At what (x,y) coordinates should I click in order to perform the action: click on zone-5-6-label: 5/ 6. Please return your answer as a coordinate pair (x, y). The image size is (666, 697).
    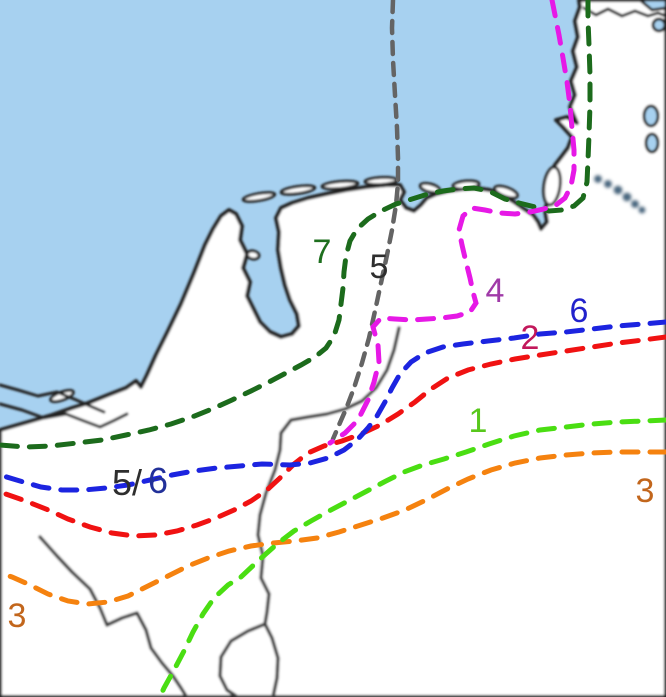
    Looking at the image, I should click on (140, 481).